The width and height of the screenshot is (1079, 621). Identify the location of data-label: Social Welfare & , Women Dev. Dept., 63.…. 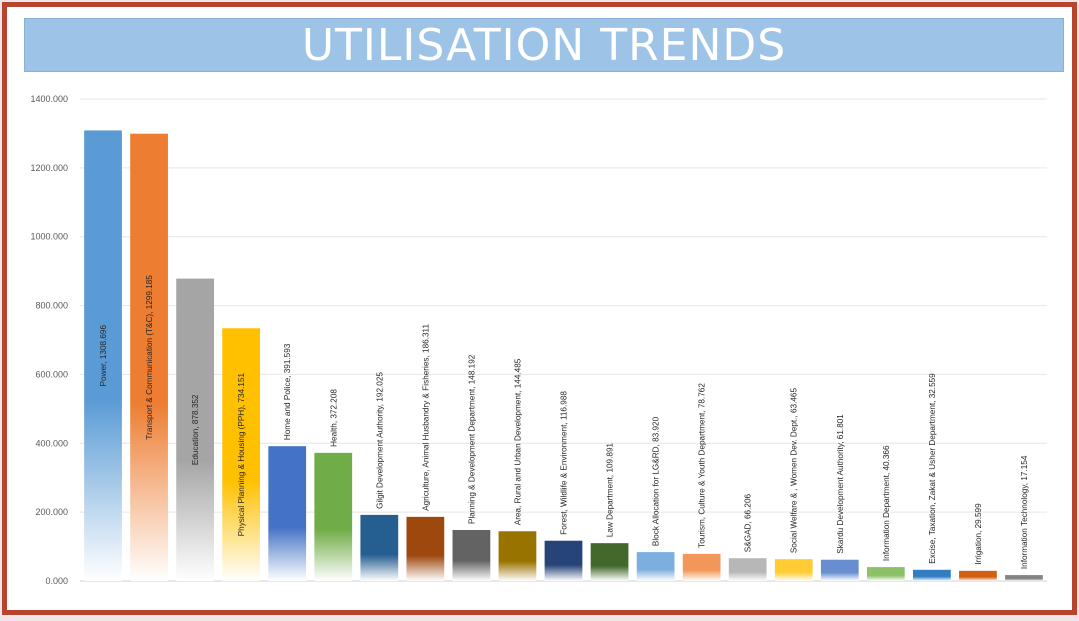
(794, 471).